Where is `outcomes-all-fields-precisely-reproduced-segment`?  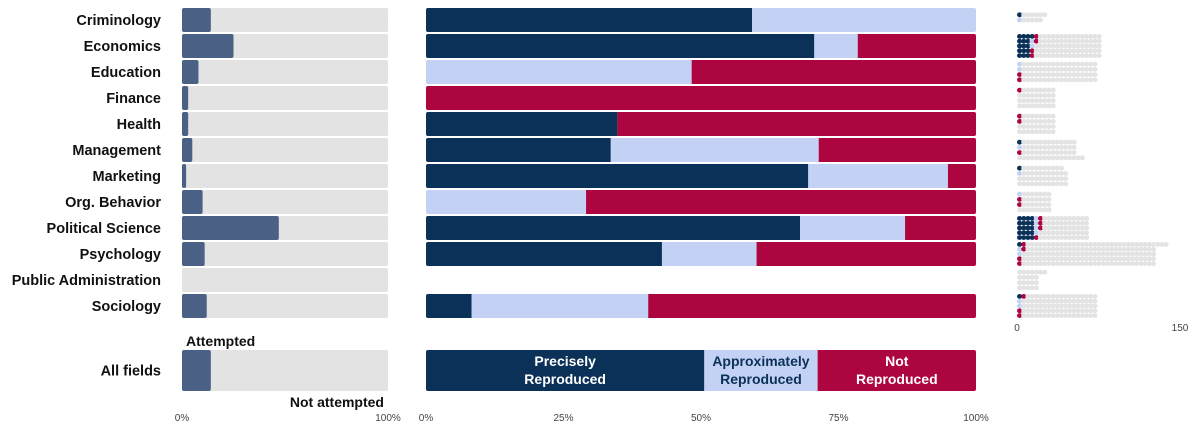 outcomes-all-fields-precisely-reproduced-segment is located at coordinates (565, 370).